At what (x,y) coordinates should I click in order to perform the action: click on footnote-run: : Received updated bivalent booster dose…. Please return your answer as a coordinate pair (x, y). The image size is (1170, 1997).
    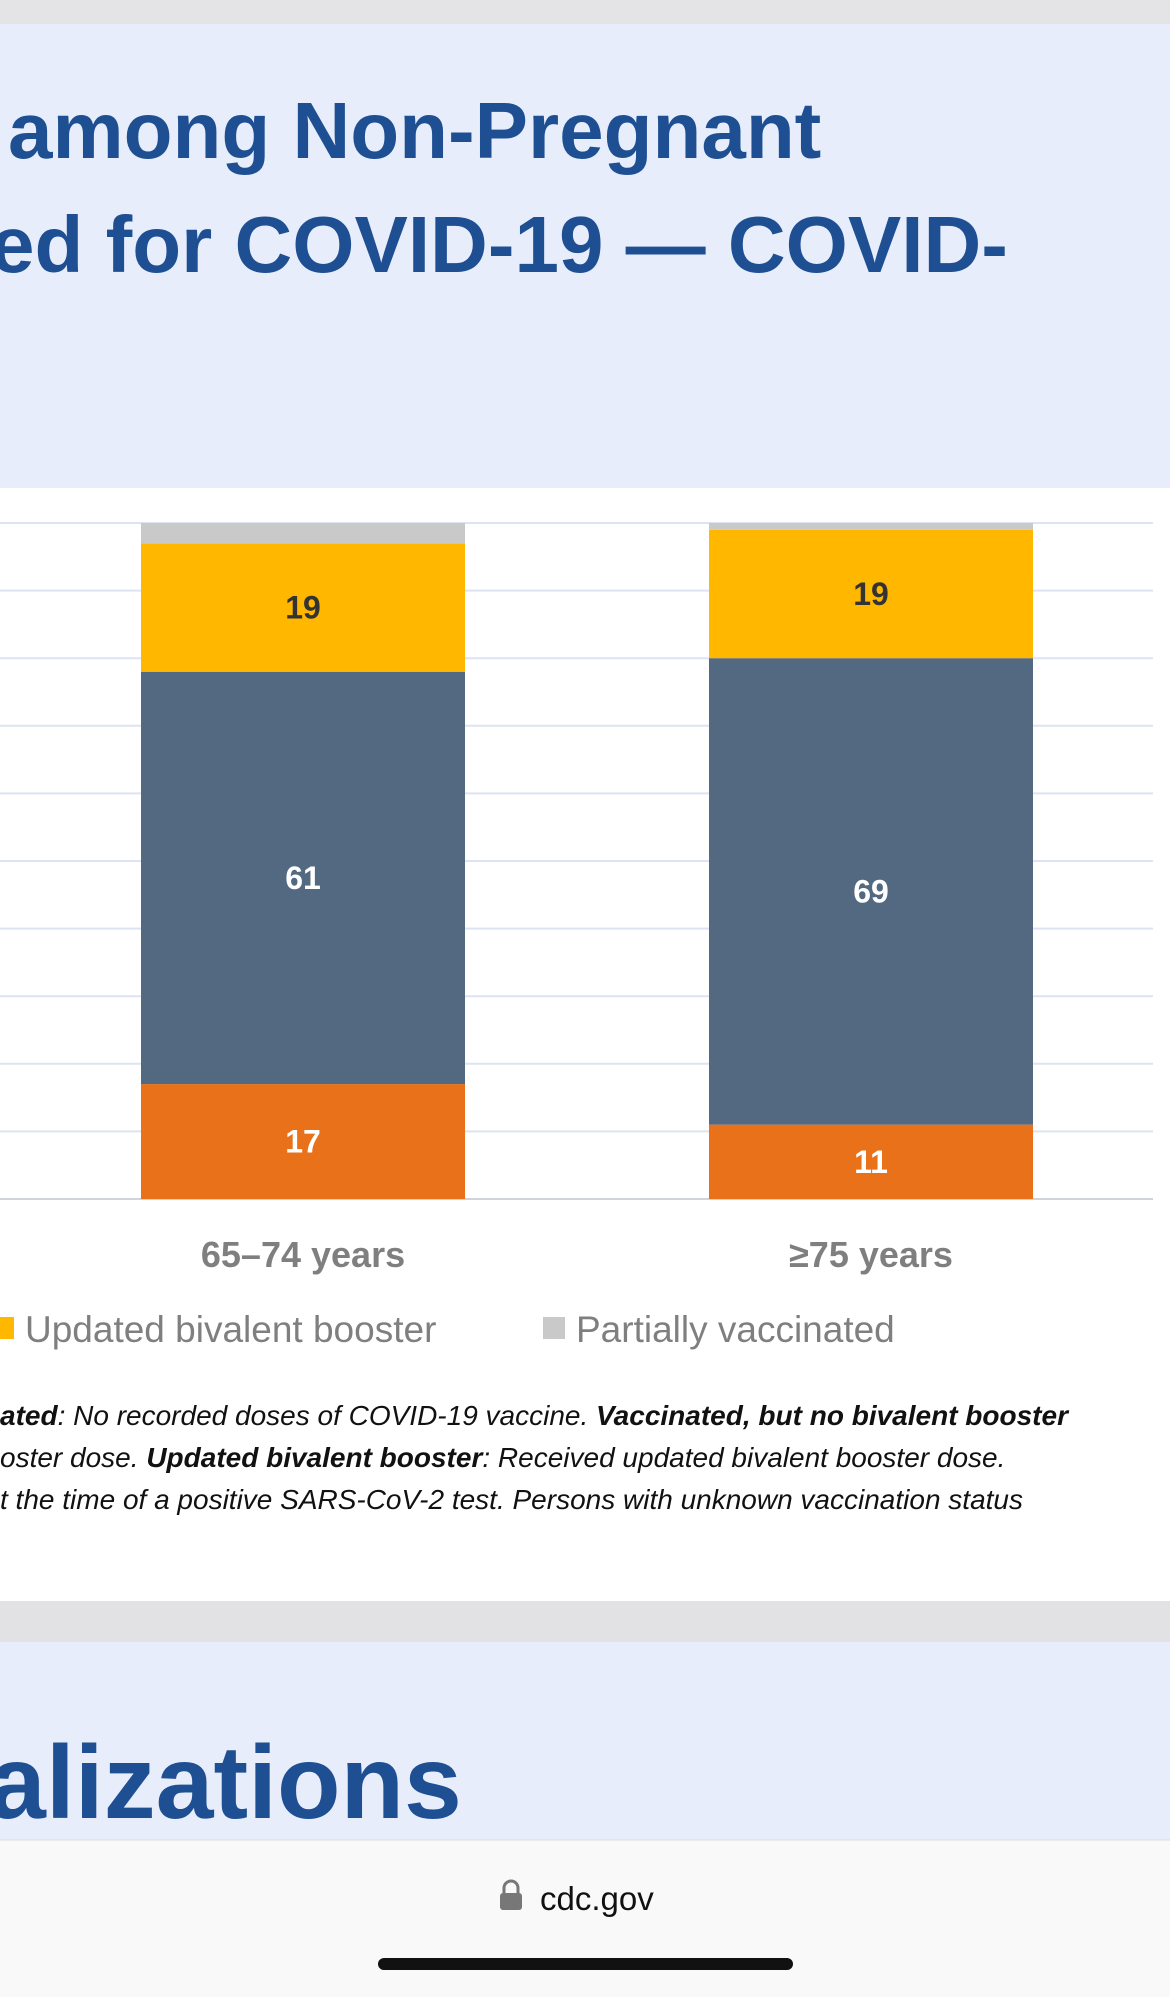
    Looking at the image, I should click on (743, 1457).